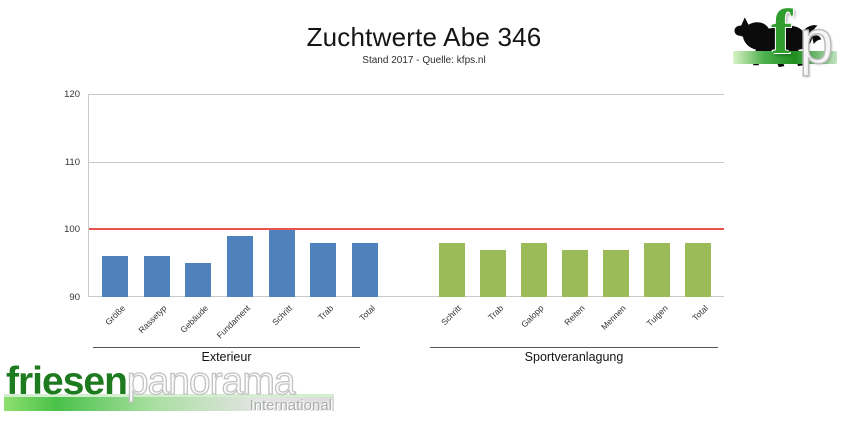 The width and height of the screenshot is (848, 424). What do you see at coordinates (72, 230) in the screenshot?
I see `y-tick-label: 100` at bounding box center [72, 230].